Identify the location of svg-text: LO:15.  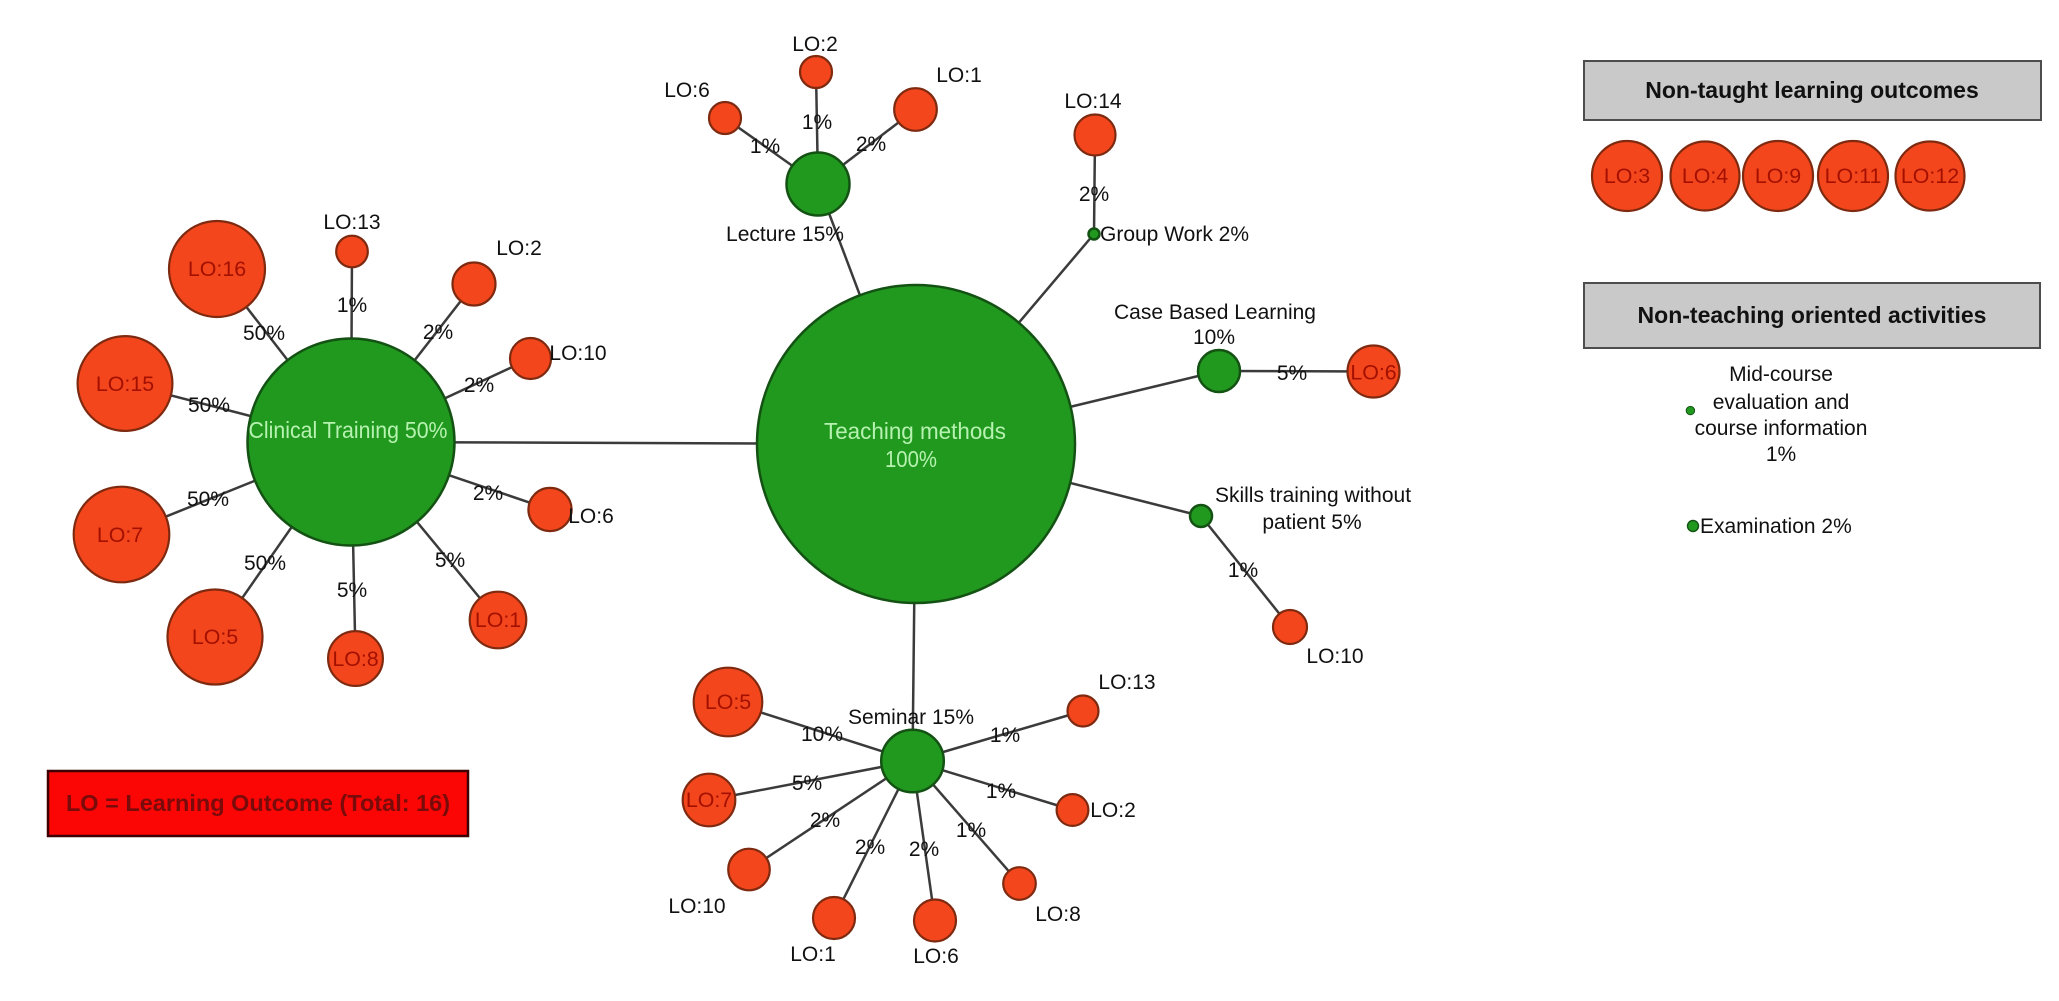
(125, 384).